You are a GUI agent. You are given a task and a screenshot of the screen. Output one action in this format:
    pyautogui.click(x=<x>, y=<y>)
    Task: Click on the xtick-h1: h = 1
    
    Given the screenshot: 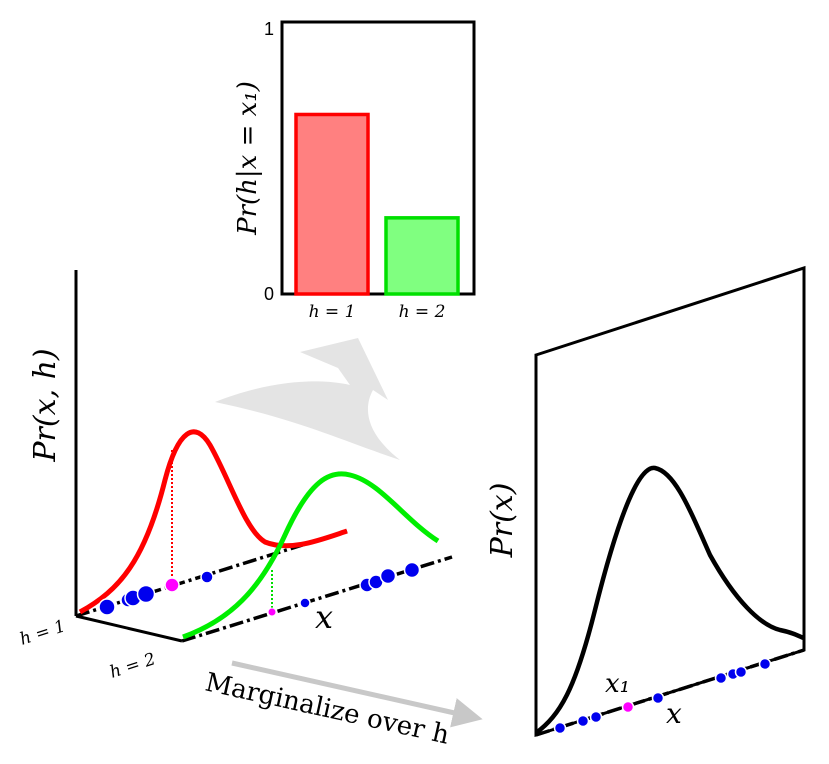 What is the action you would take?
    pyautogui.click(x=332, y=312)
    